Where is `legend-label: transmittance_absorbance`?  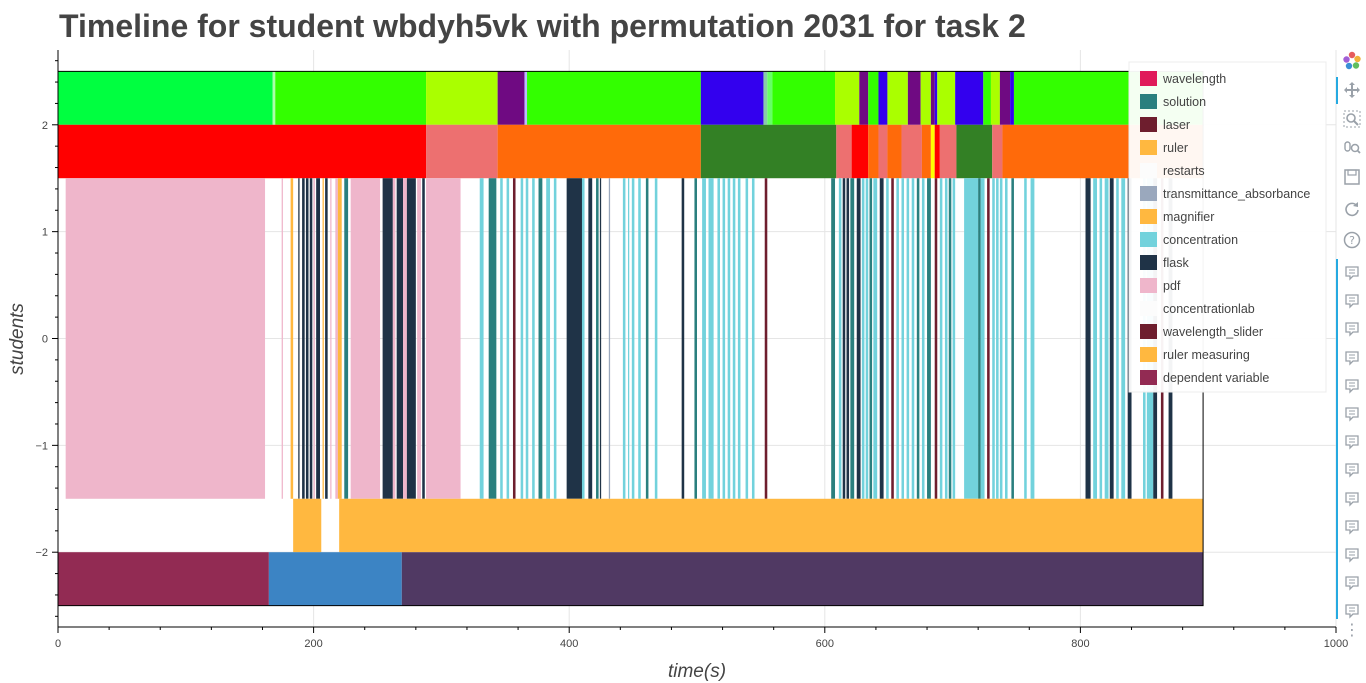
legend-label: transmittance_absorbance is located at coordinates (1236, 194).